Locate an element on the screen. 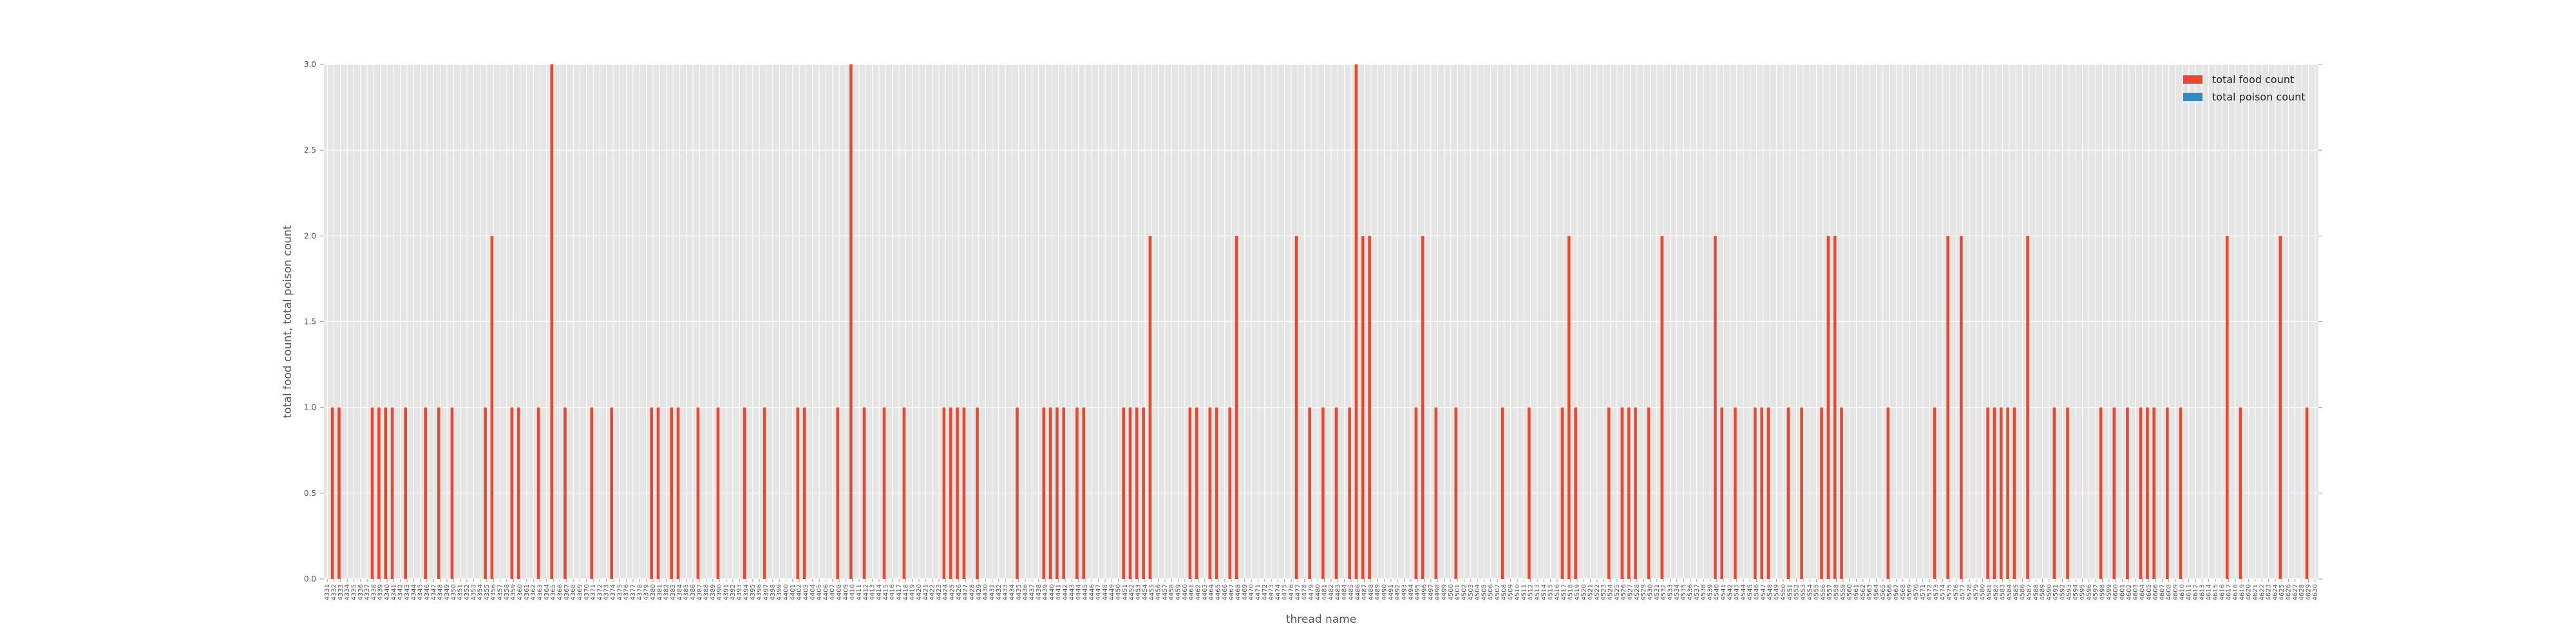 This screenshot has height=644, width=2576. x-tick-label: 4363 is located at coordinates (540, 592).